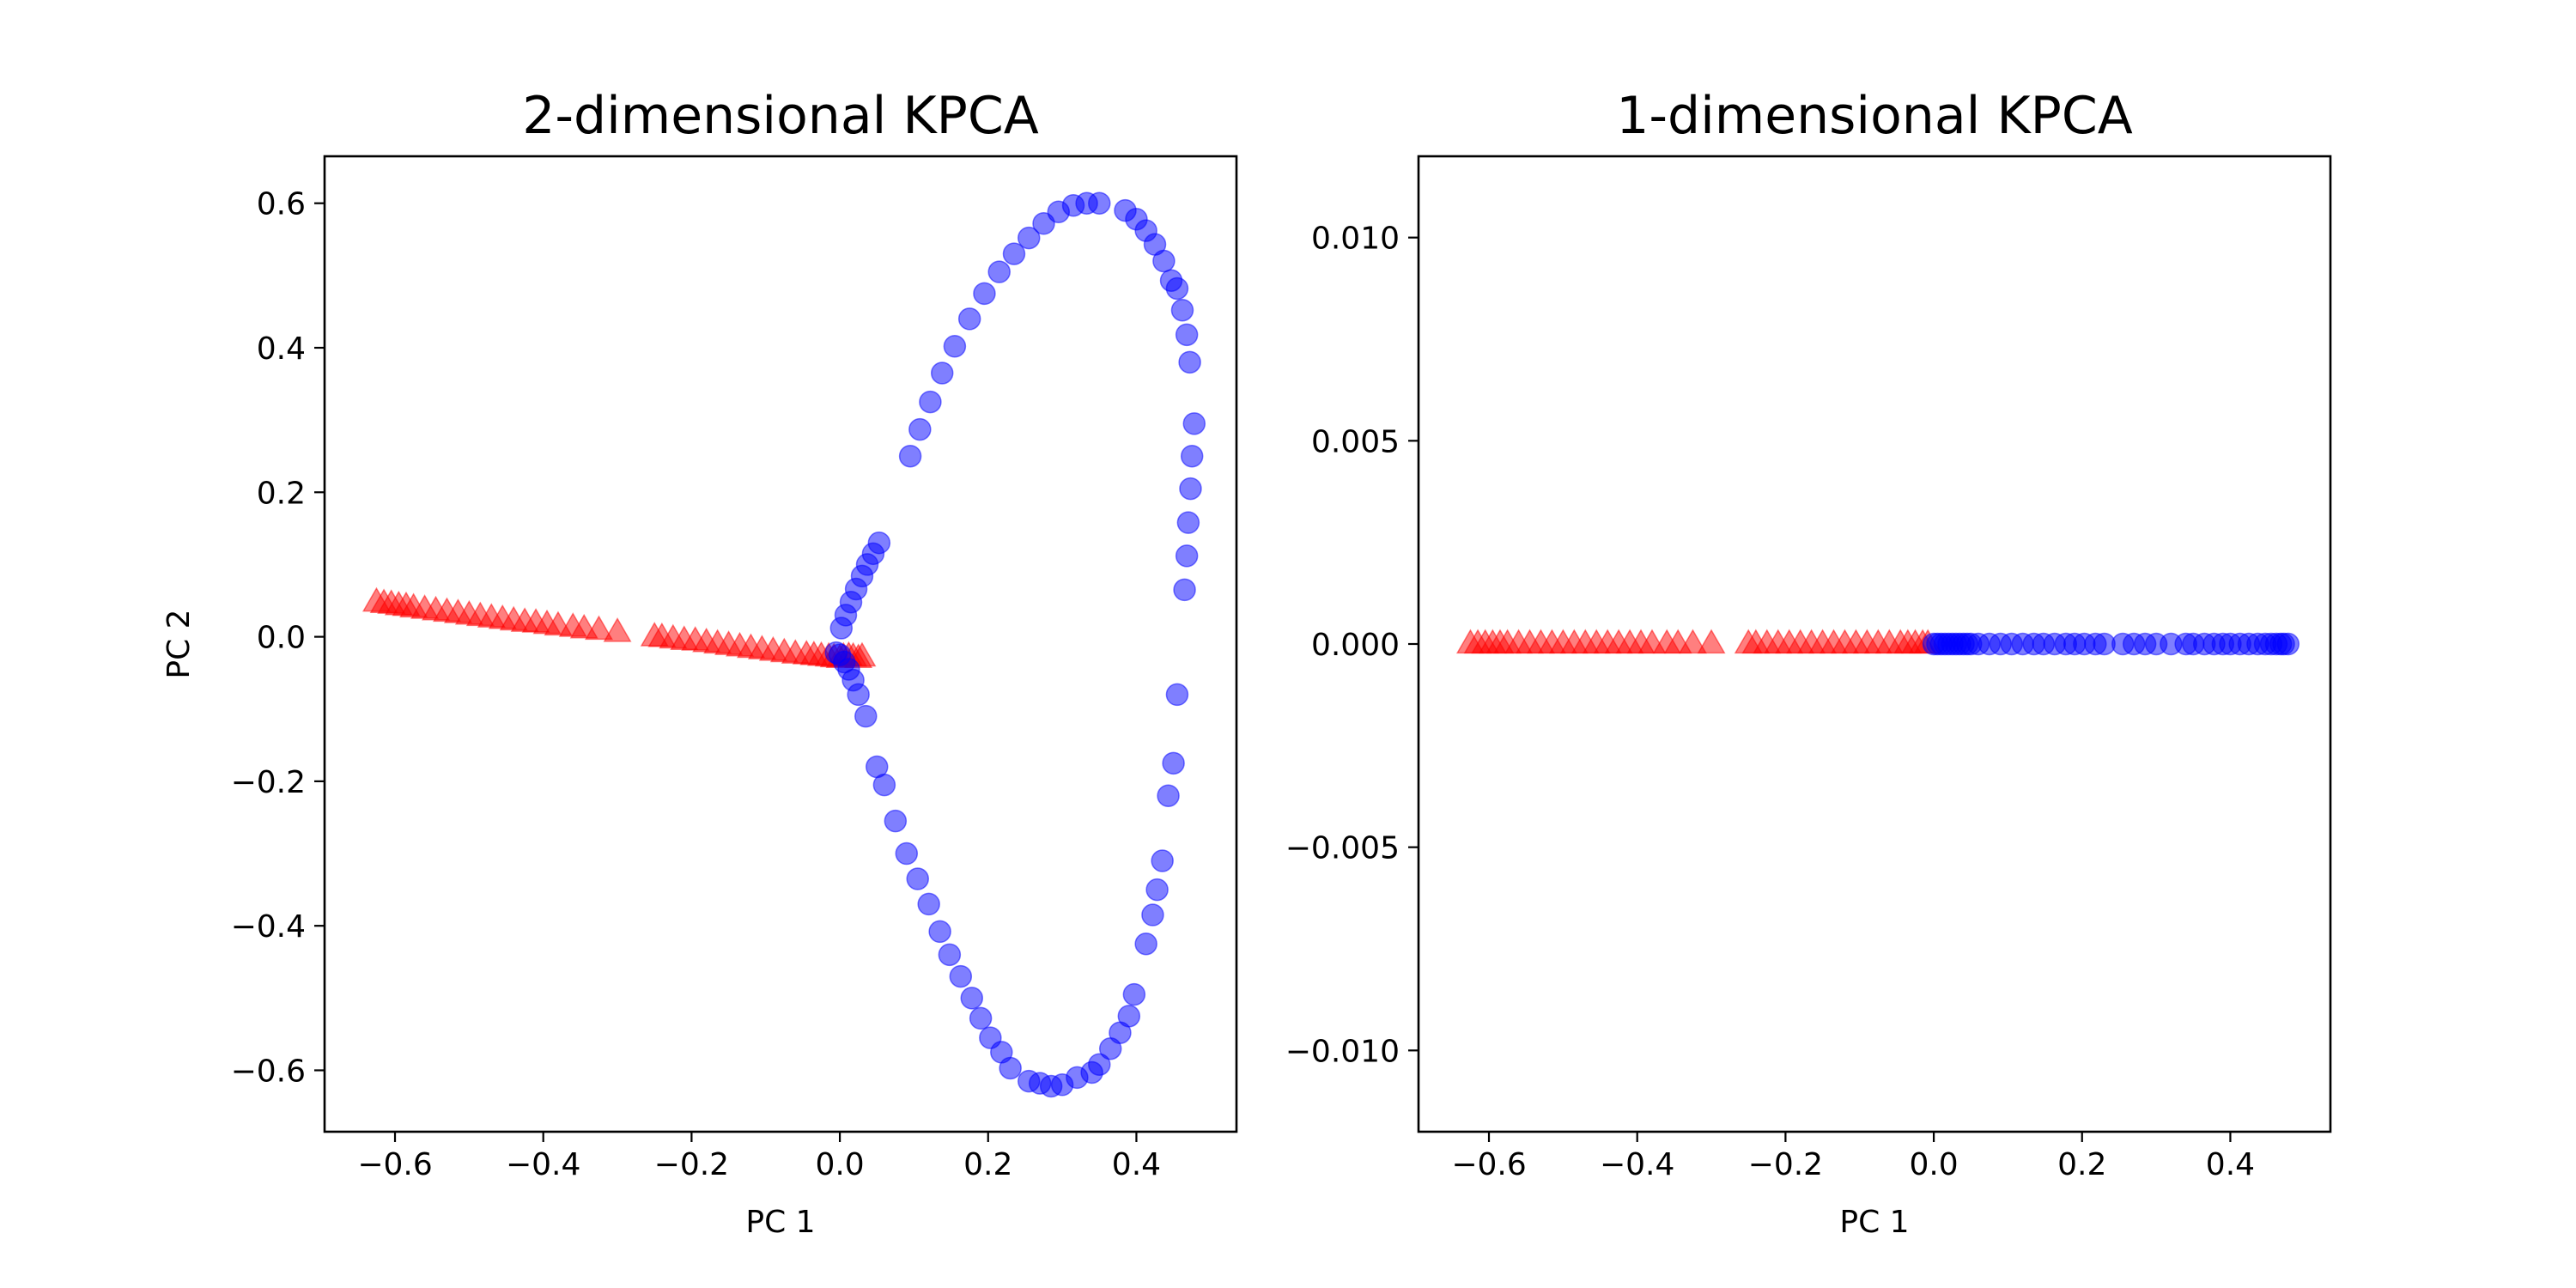  Describe the element at coordinates (759, 1157) in the screenshot. I see `x-axis-ticks-2d: −0.6 −0.4 −0.2 0.0 0.2 0.4` at that location.